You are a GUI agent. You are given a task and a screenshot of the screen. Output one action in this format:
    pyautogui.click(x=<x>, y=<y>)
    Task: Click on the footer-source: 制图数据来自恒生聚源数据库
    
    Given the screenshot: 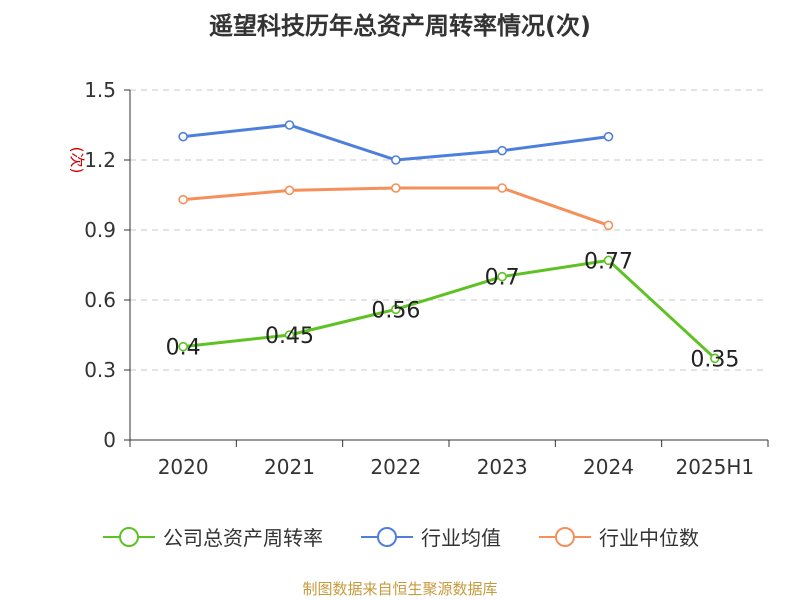 What is the action you would take?
    pyautogui.click(x=400, y=589)
    